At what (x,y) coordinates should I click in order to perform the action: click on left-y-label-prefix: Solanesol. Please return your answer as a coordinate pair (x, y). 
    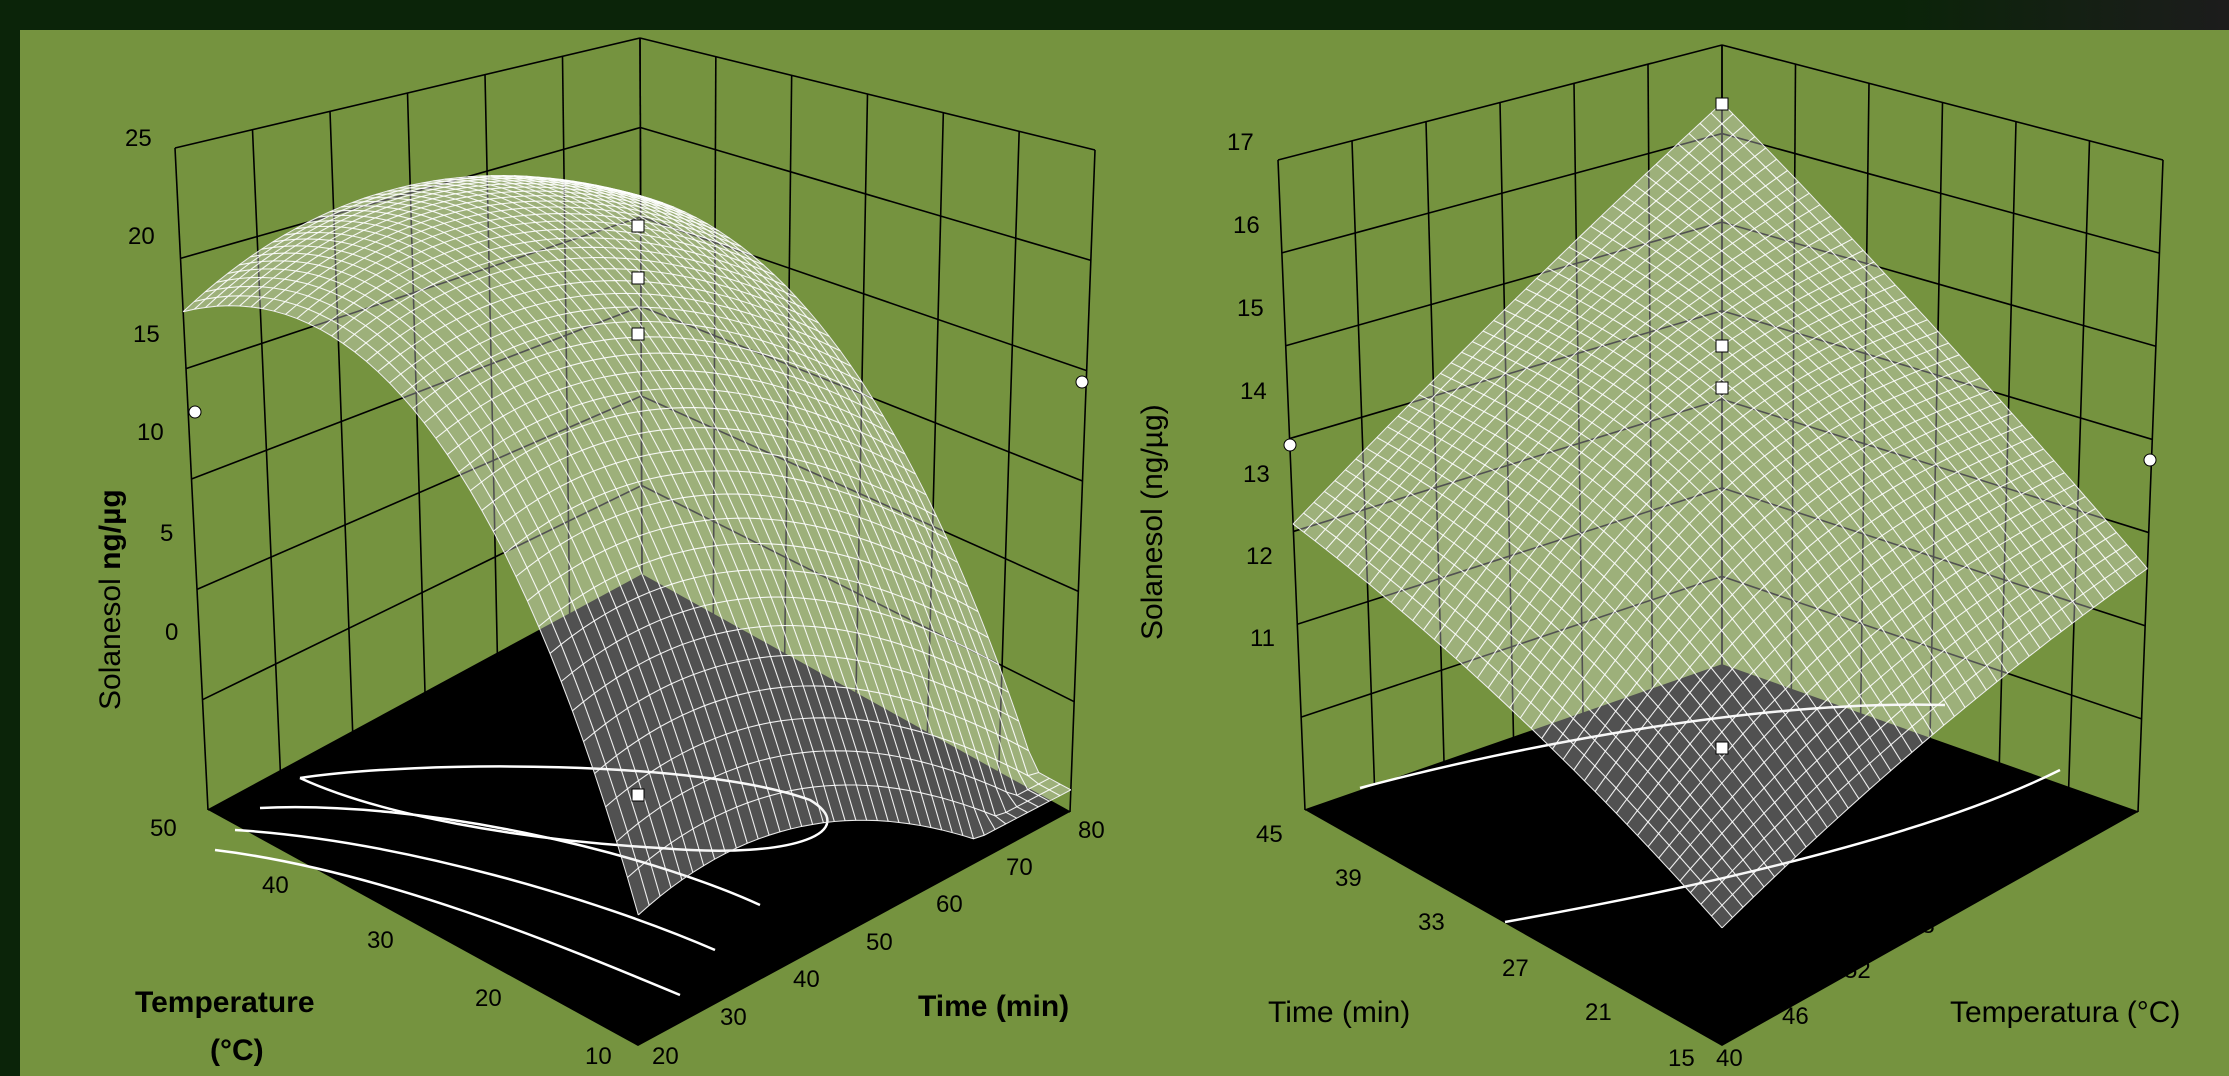
    Looking at the image, I should click on (110, 644).